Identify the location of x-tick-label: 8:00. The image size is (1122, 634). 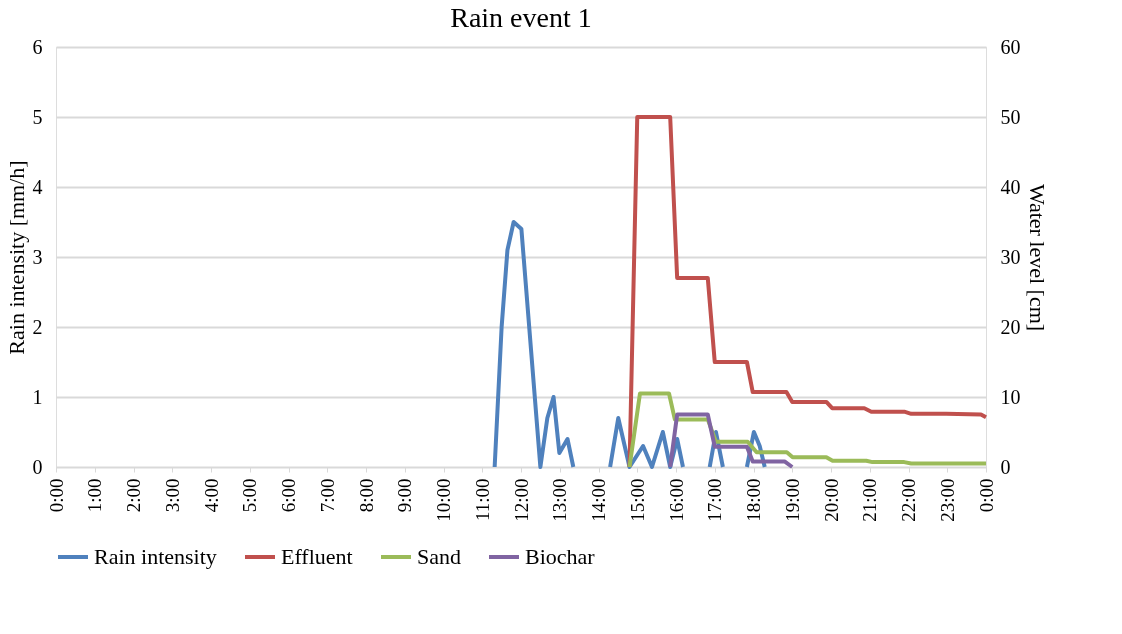
(366, 495).